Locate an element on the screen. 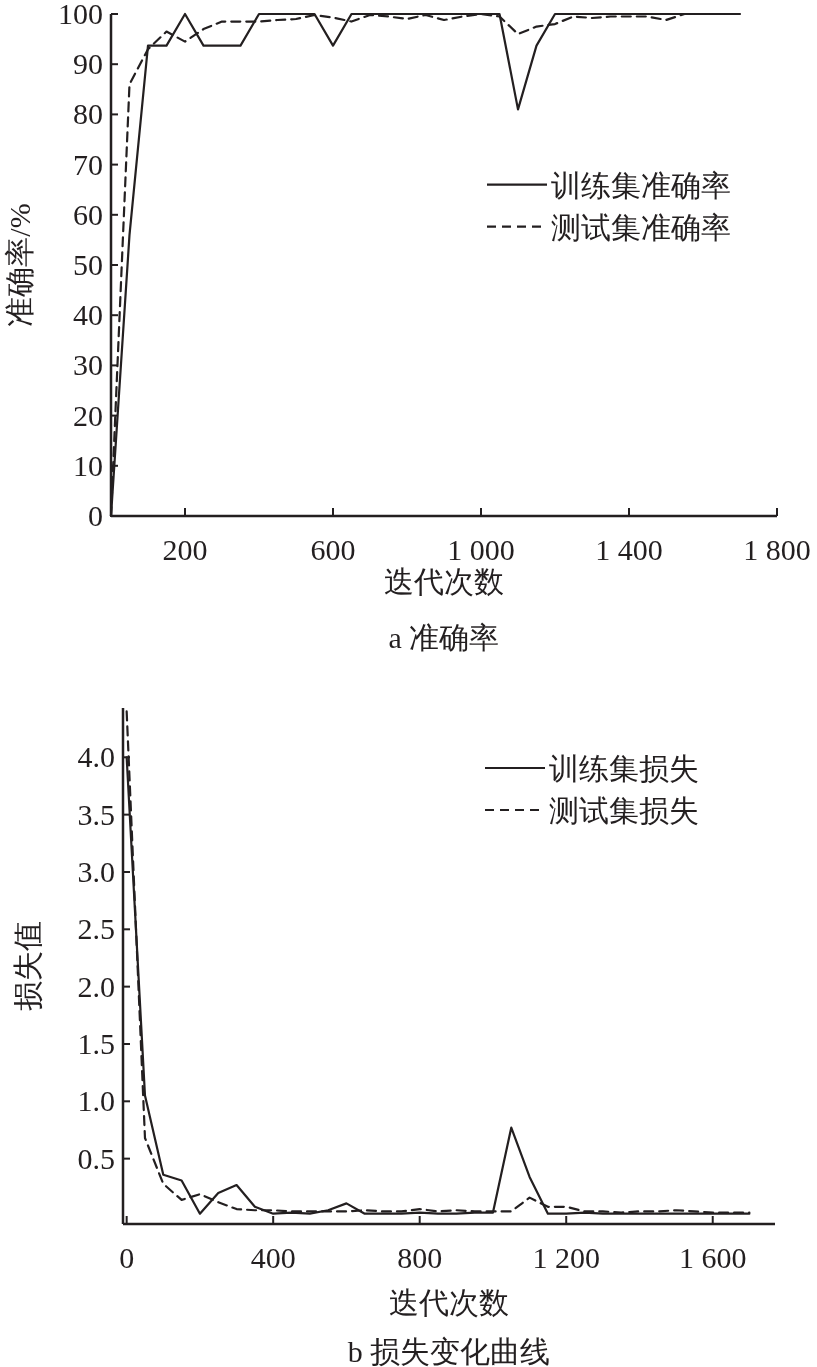 The image size is (817, 1367). y-tick-label: 20 is located at coordinates (88, 415).